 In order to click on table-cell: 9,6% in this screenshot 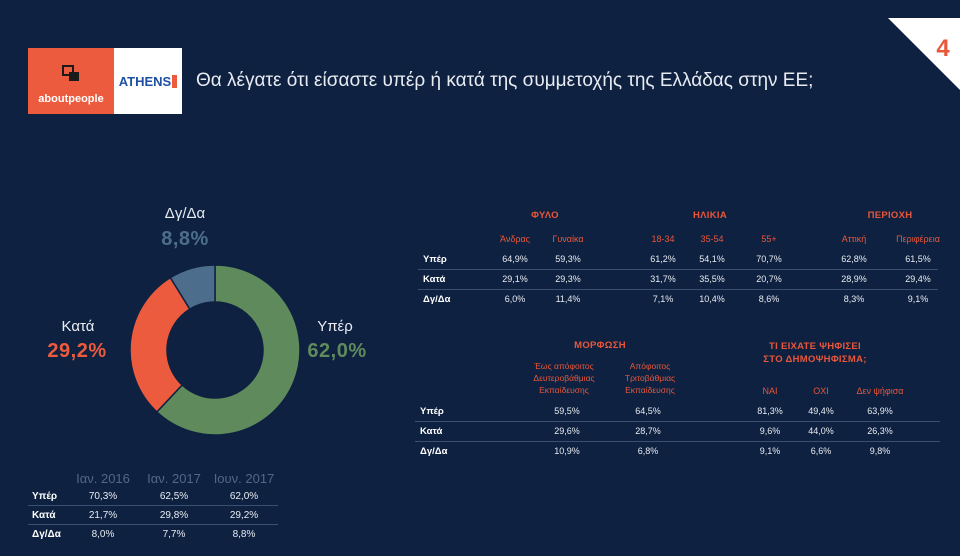, I will do `click(770, 431)`.